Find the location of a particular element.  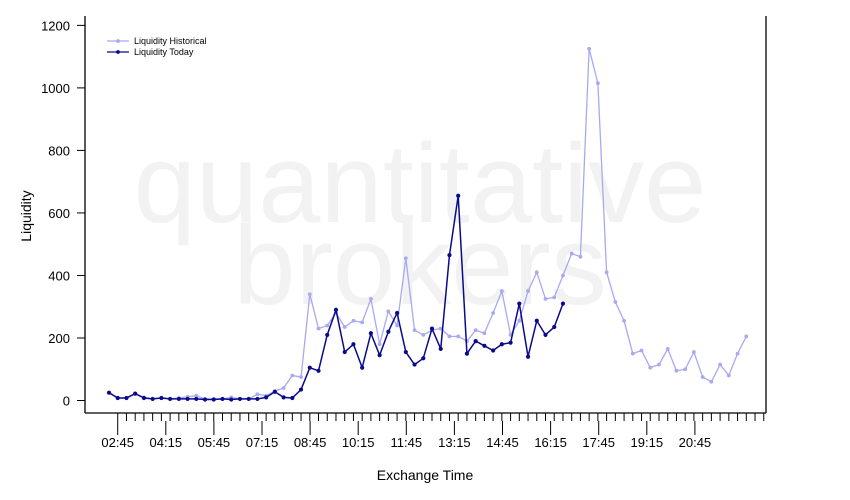

x-tick-label: 14:45 is located at coordinates (502, 442).